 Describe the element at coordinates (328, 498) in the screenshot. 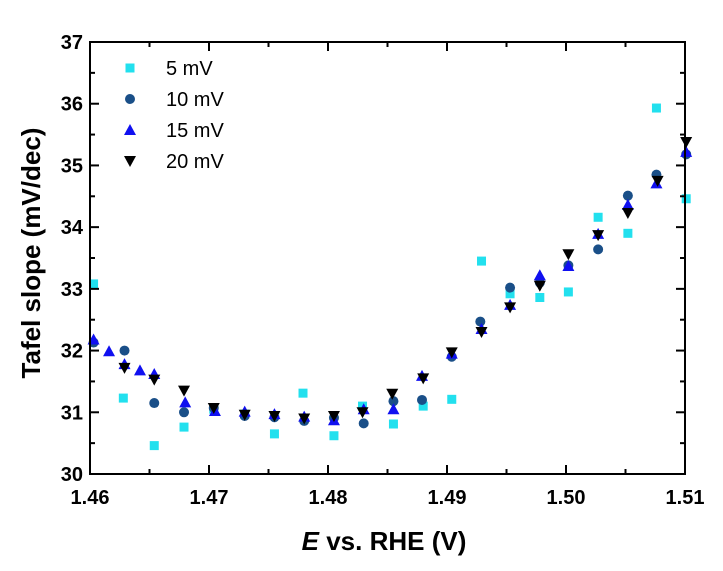

I see `x-tick-label: 1.48` at that location.